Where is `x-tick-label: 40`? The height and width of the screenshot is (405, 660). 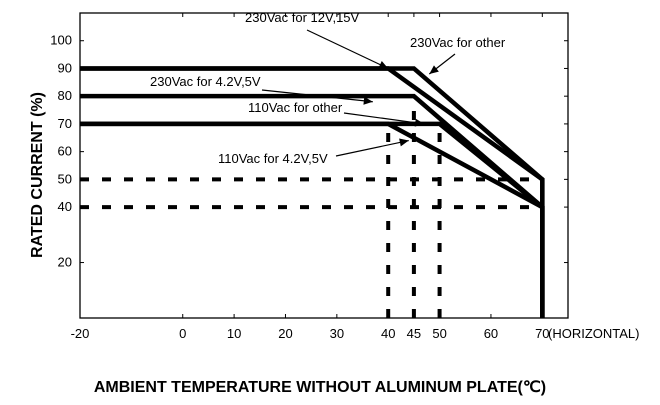
x-tick-label: 40 is located at coordinates (388, 333).